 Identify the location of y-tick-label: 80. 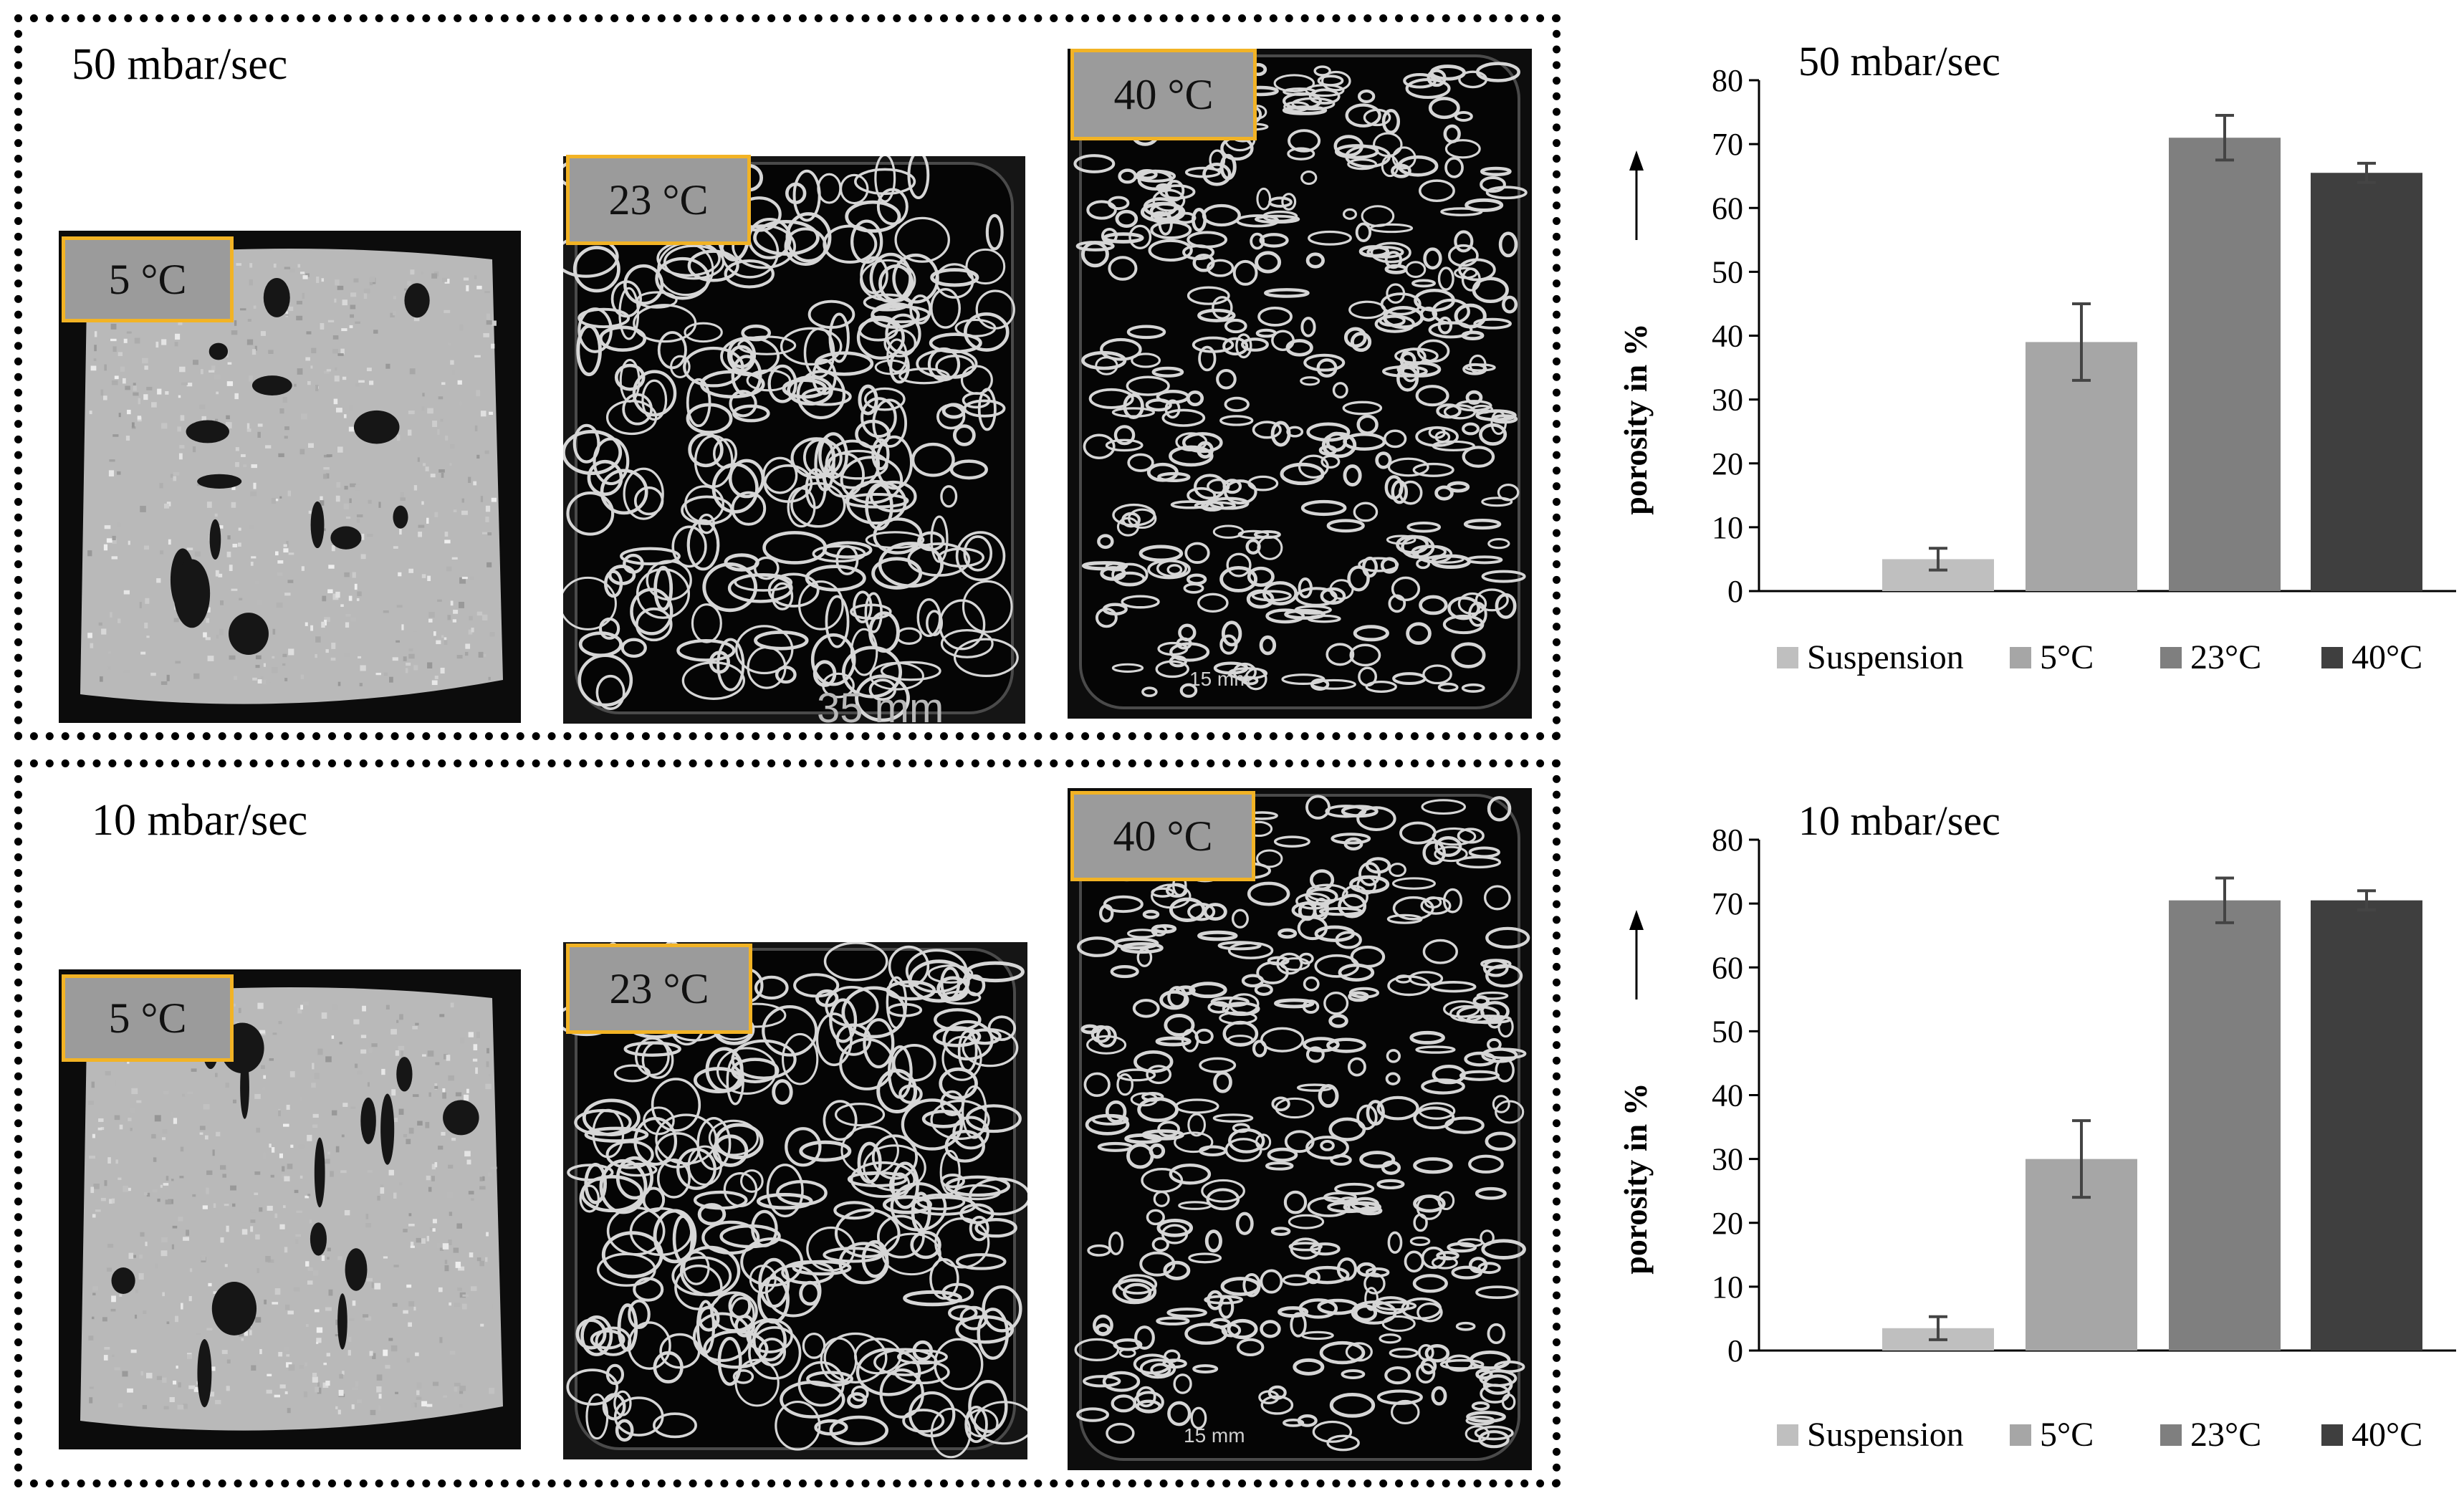
(1727, 840).